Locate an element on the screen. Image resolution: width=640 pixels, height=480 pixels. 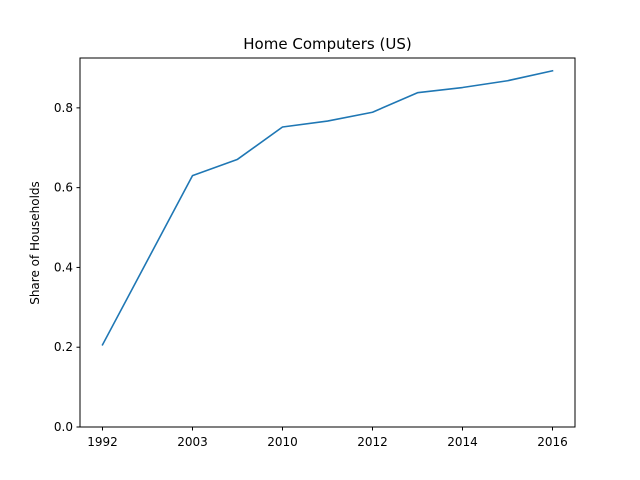
y-tick-label: 0.0 is located at coordinates (63, 427).